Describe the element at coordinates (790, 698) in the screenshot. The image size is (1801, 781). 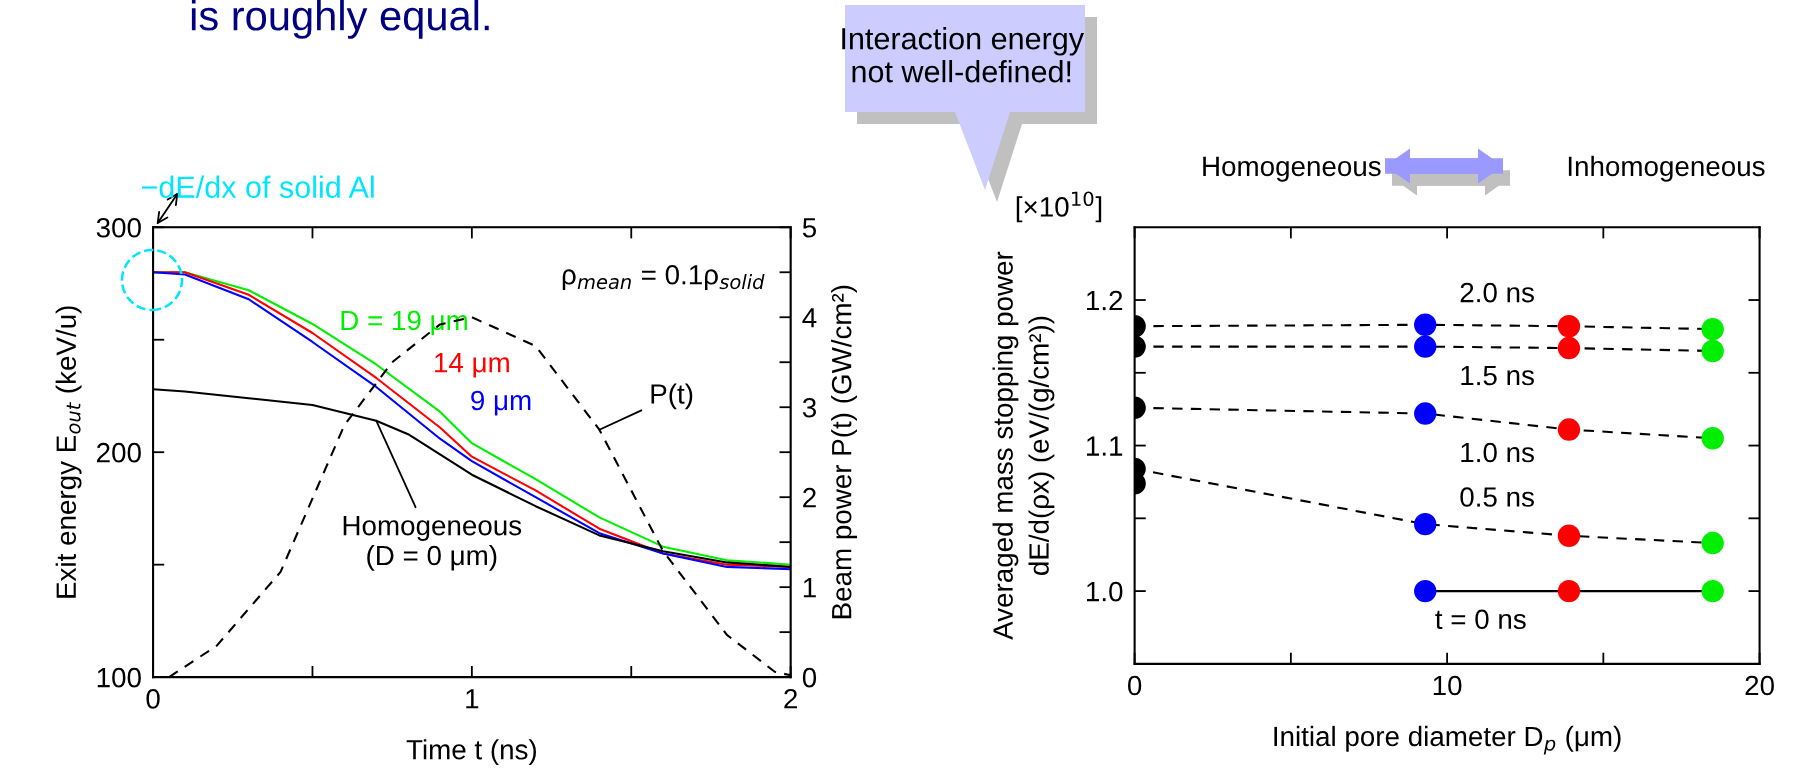
I see `x-tick-label: 2` at that location.